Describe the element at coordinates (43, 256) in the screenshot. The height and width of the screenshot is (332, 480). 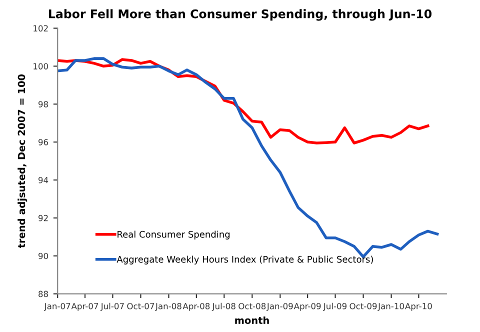
I see `y-tick-label: 90` at that location.